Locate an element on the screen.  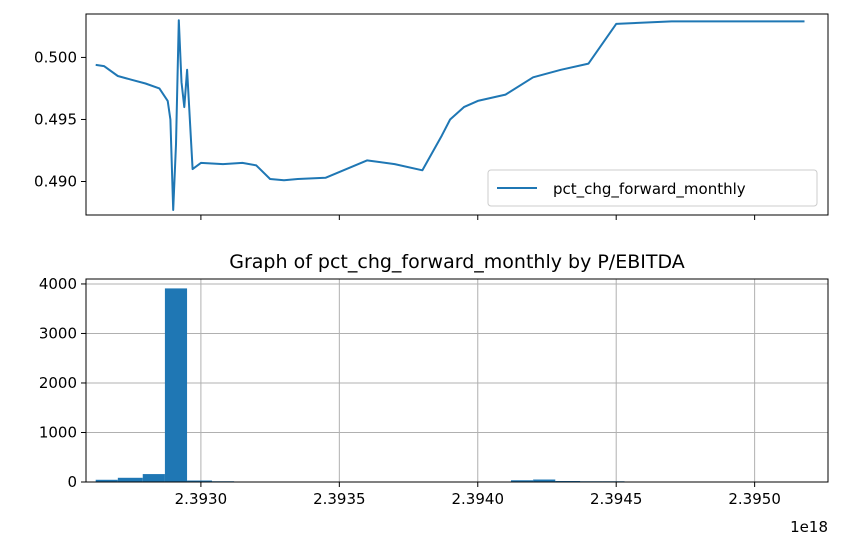
y-tick-label: 0.500 is located at coordinates (55, 57).